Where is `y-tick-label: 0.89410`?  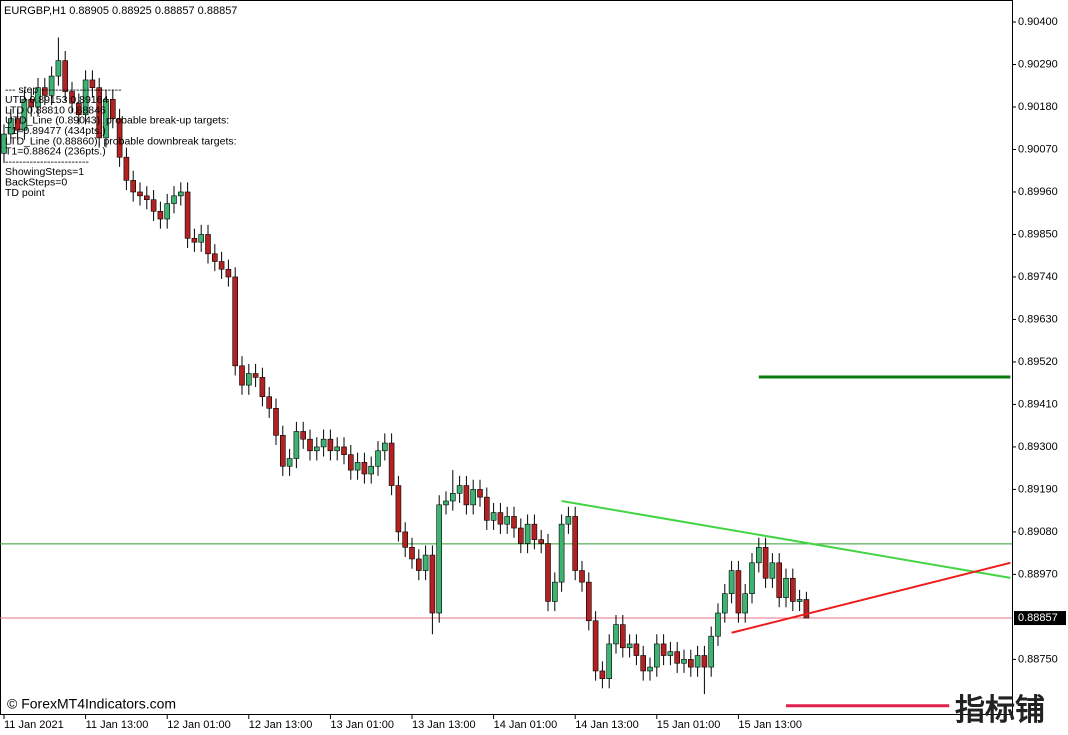 y-tick-label: 0.89410 is located at coordinates (1038, 404).